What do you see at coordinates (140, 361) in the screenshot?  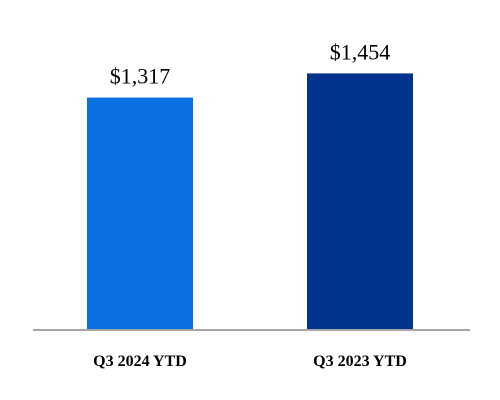 I see `category-label-1: Q3 2024 YTD` at bounding box center [140, 361].